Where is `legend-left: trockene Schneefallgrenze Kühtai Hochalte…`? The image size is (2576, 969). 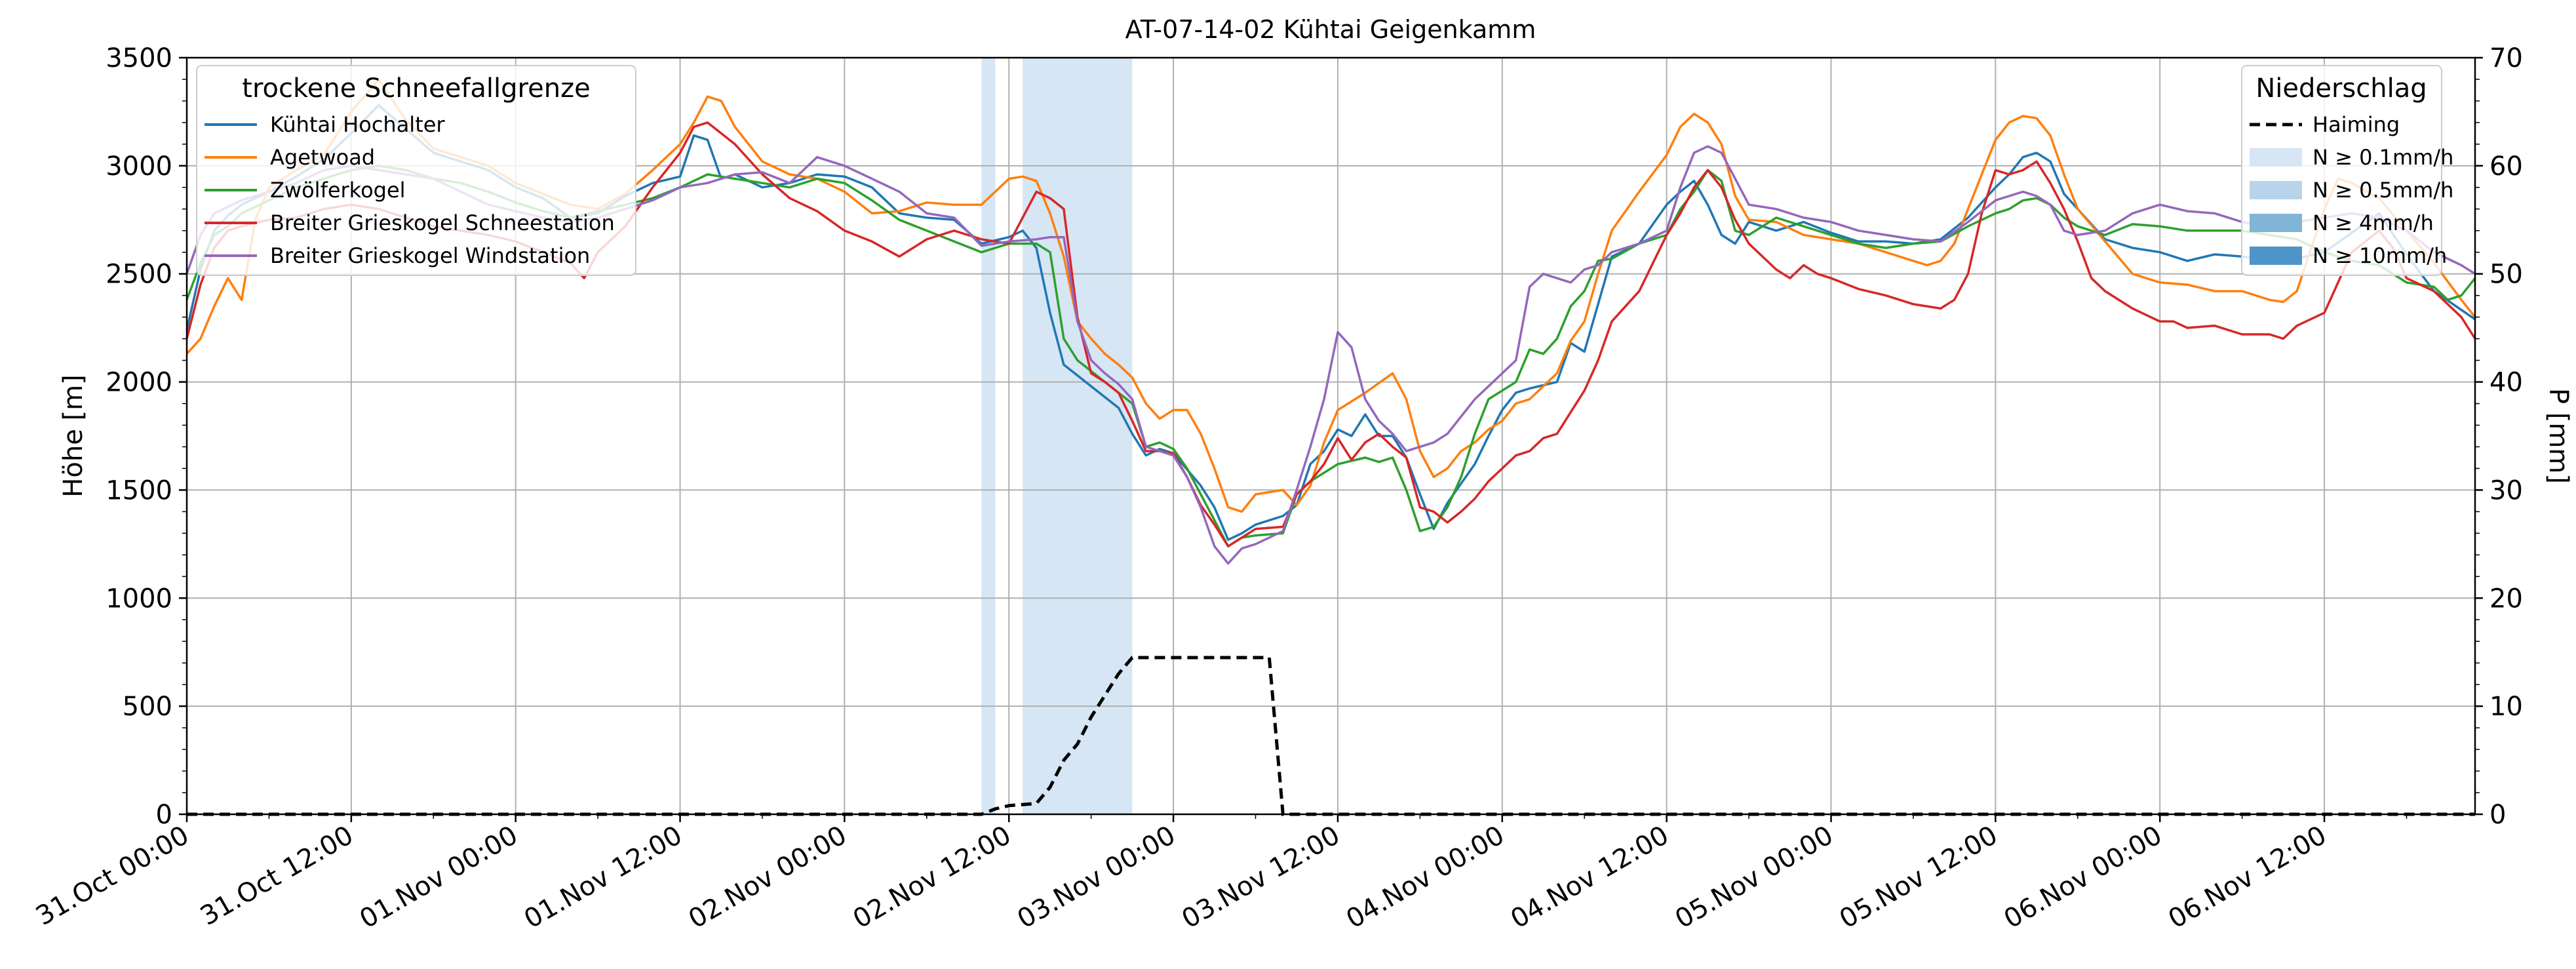 legend-left: trockene Schneefallgrenze Kühtai Hochalte… is located at coordinates (416, 170).